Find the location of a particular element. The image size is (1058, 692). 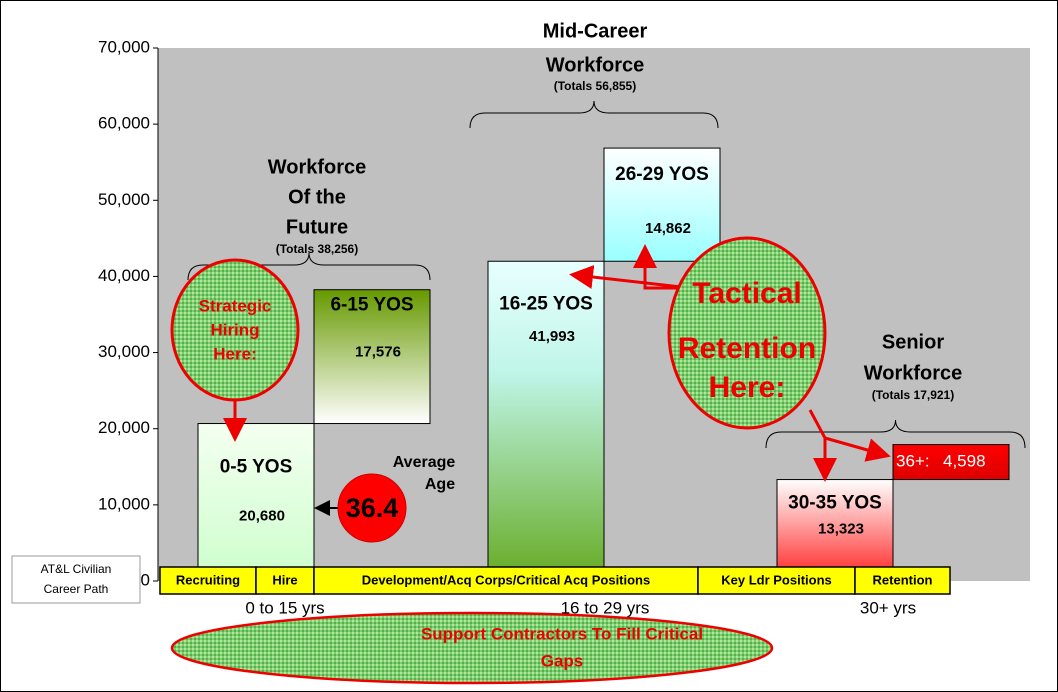

span-label: 0 to 15 yrs is located at coordinates (284, 607).